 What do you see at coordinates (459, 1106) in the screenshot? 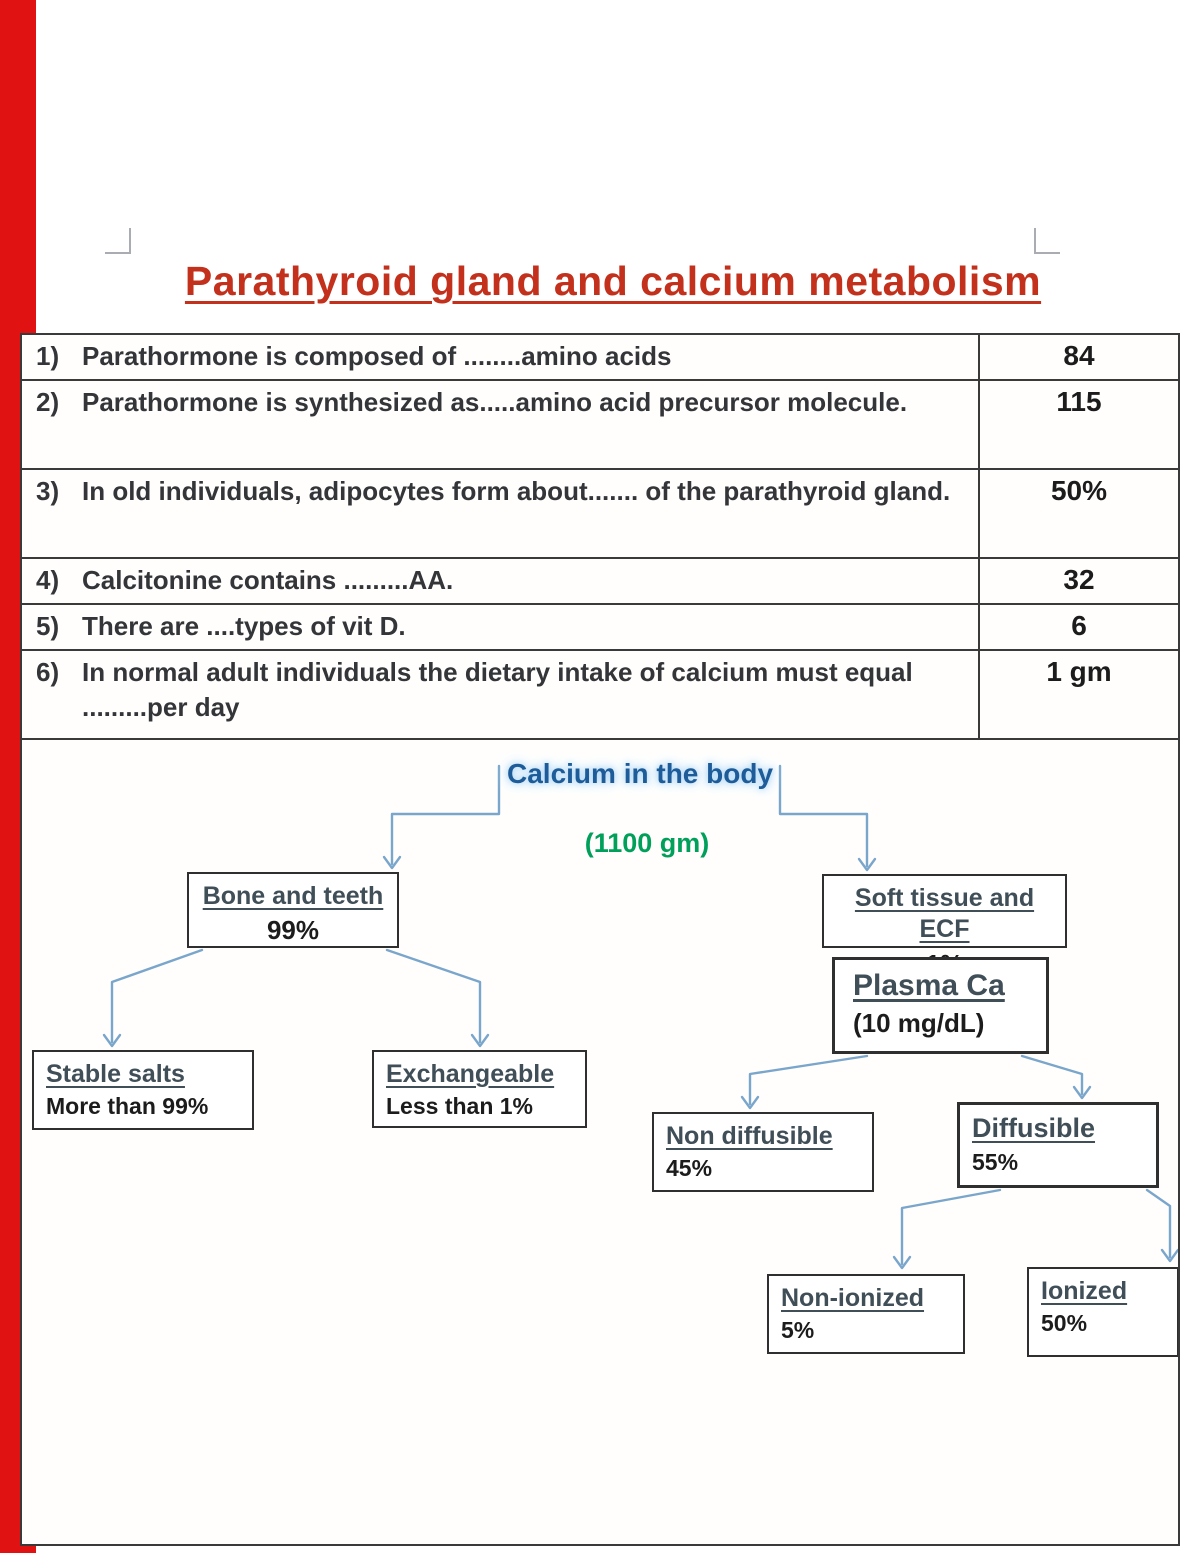
I see `node-value: Less than 1%` at bounding box center [459, 1106].